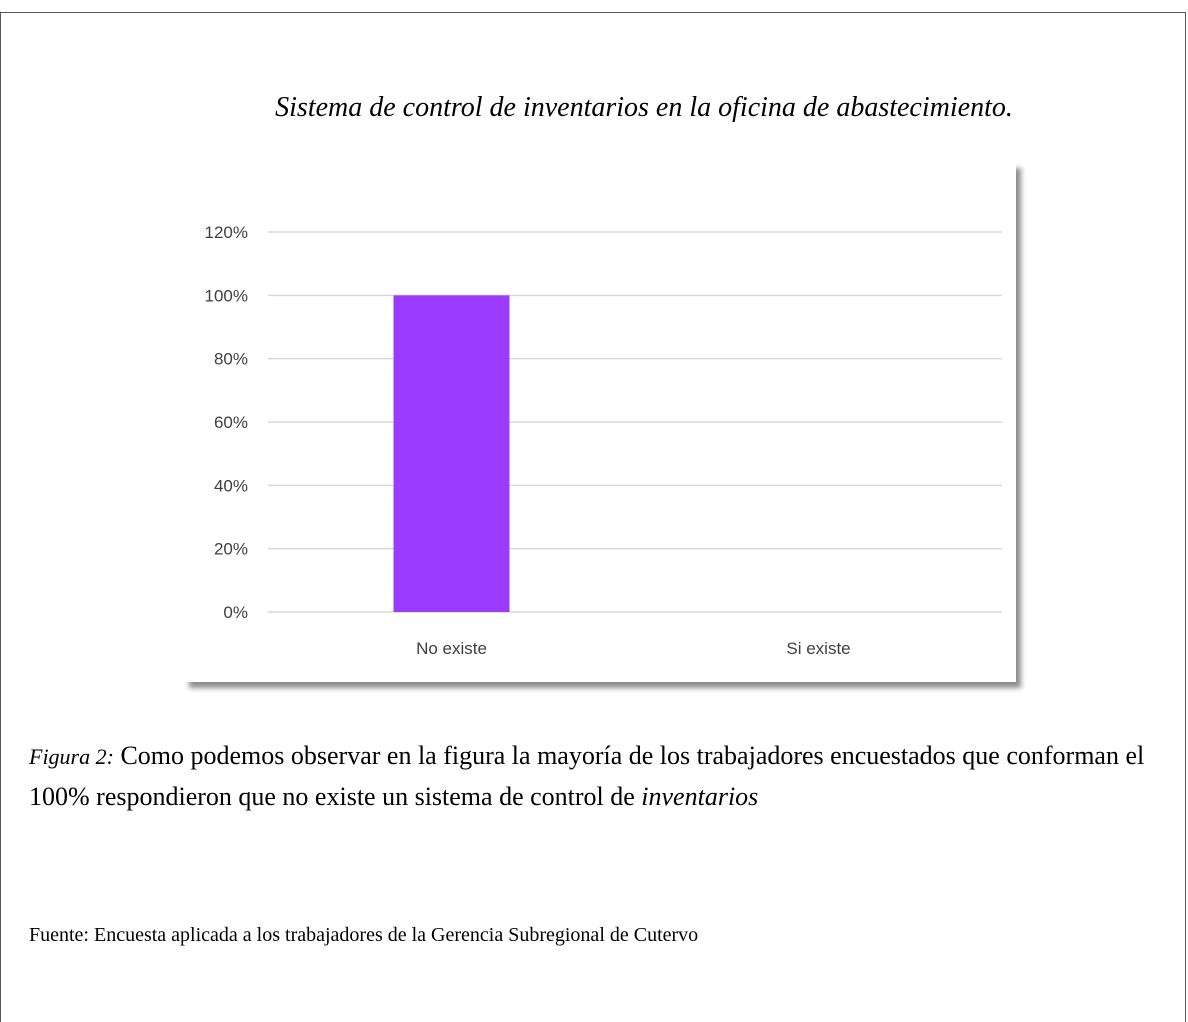 This screenshot has height=1022, width=1188. What do you see at coordinates (231, 485) in the screenshot?
I see `y-tick-label: 40%` at bounding box center [231, 485].